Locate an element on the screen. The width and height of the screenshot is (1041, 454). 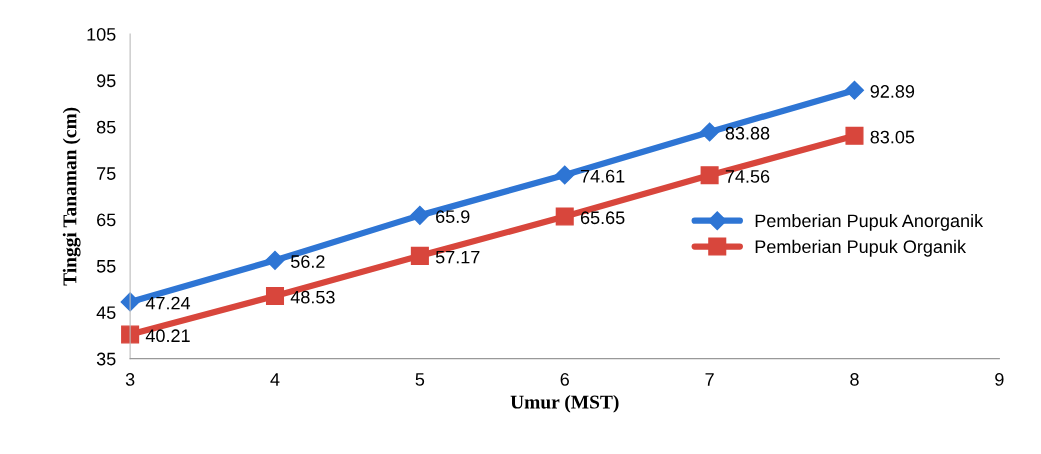
legend-label: Pemberian Pupuk Organik is located at coordinates (861, 248).